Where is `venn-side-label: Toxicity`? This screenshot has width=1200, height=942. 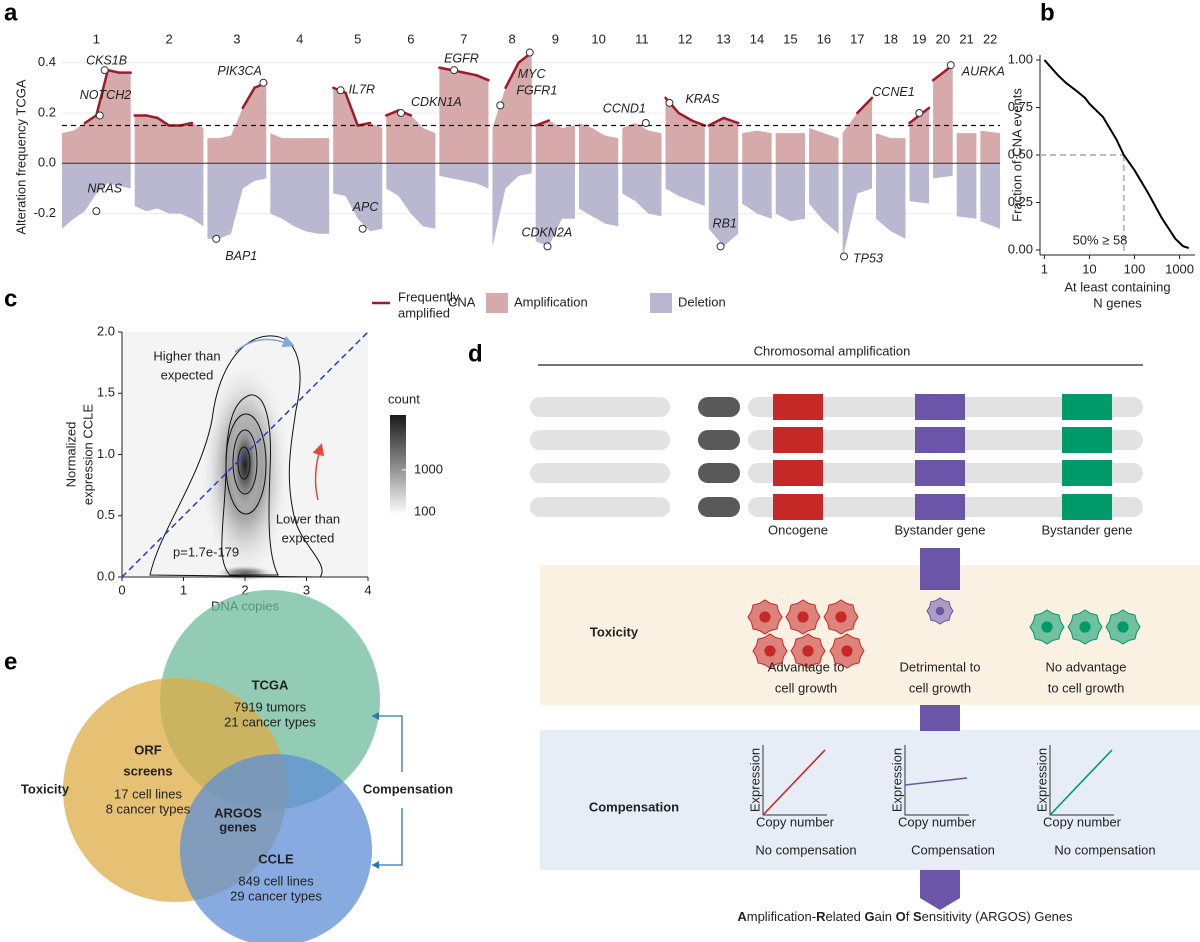
venn-side-label: Toxicity is located at coordinates (45, 788).